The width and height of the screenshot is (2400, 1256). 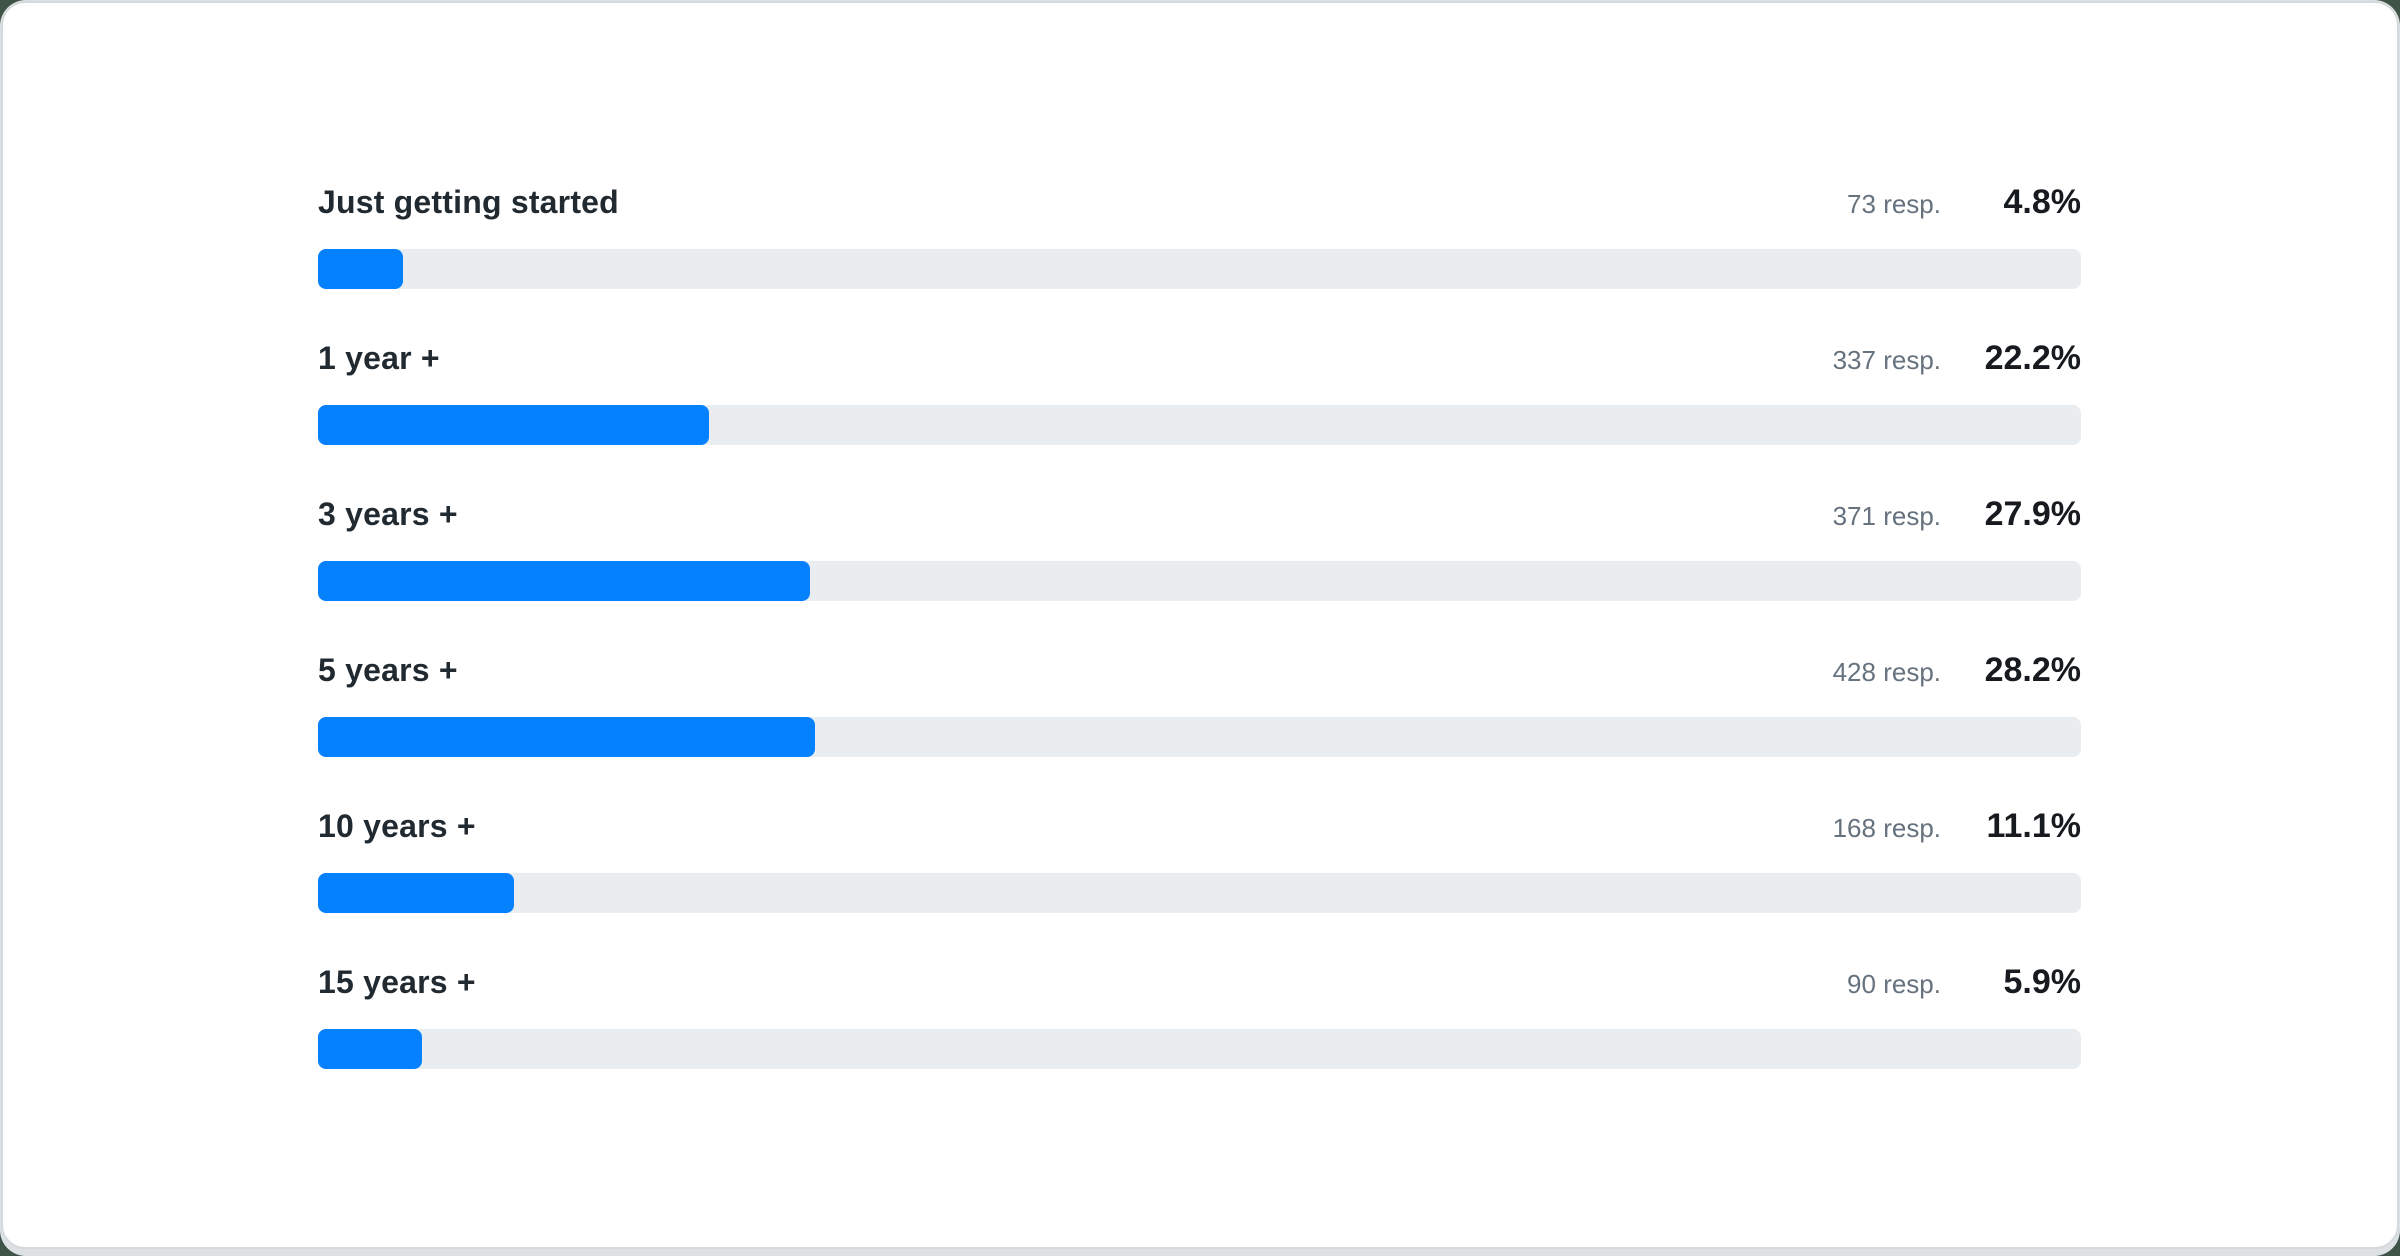 I want to click on responses-count: 73 resp., so click(x=1894, y=204).